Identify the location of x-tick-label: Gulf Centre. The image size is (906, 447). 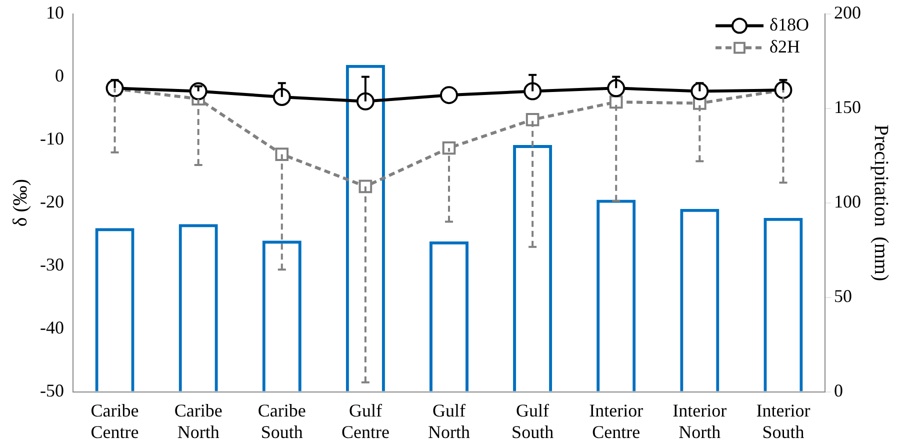
(365, 421).